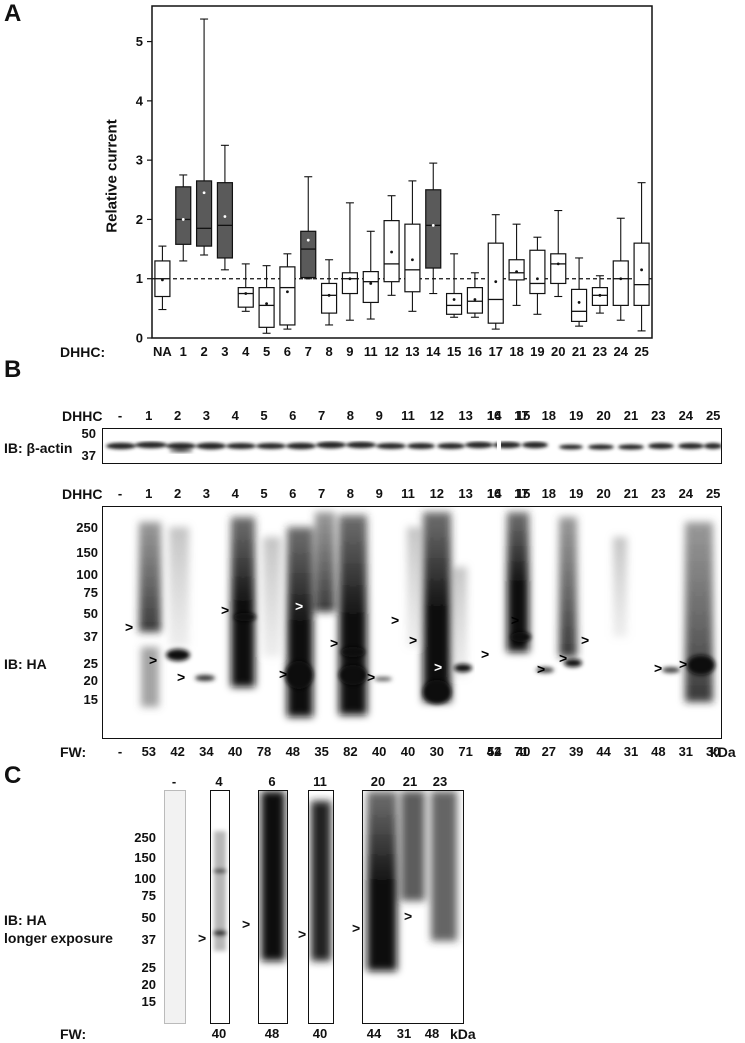  What do you see at coordinates (521, 751) in the screenshot?
I see `fw-value: 71` at bounding box center [521, 751].